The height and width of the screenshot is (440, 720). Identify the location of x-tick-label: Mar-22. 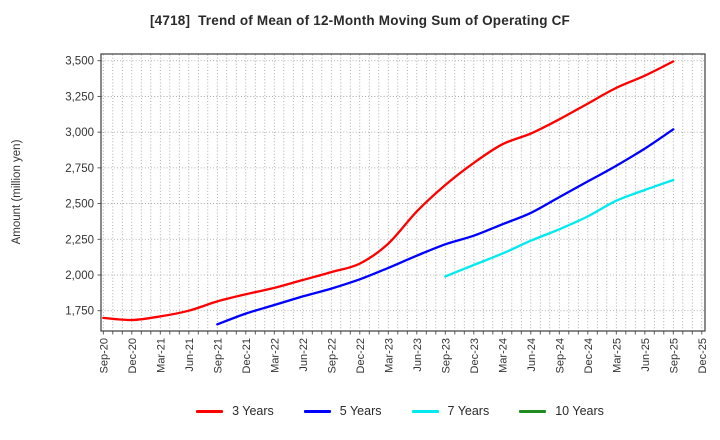
(275, 355).